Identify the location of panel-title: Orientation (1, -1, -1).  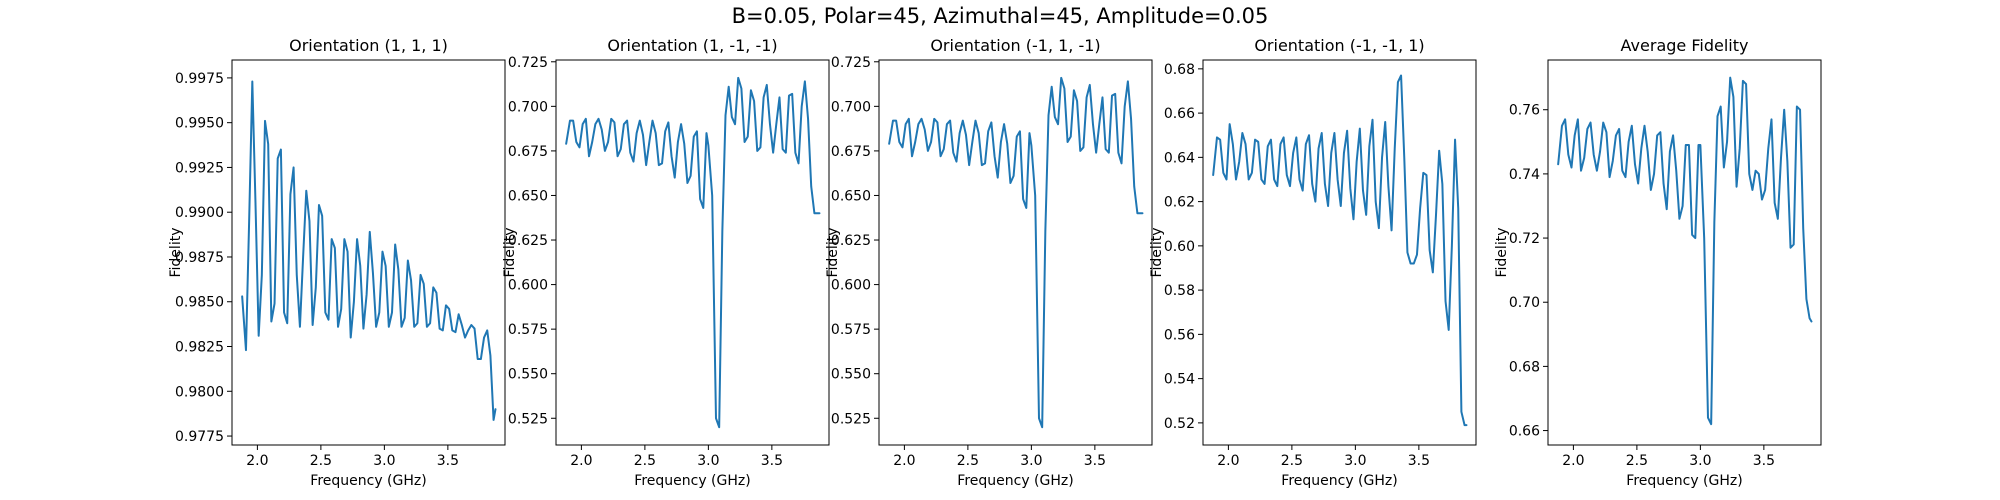
(692, 45).